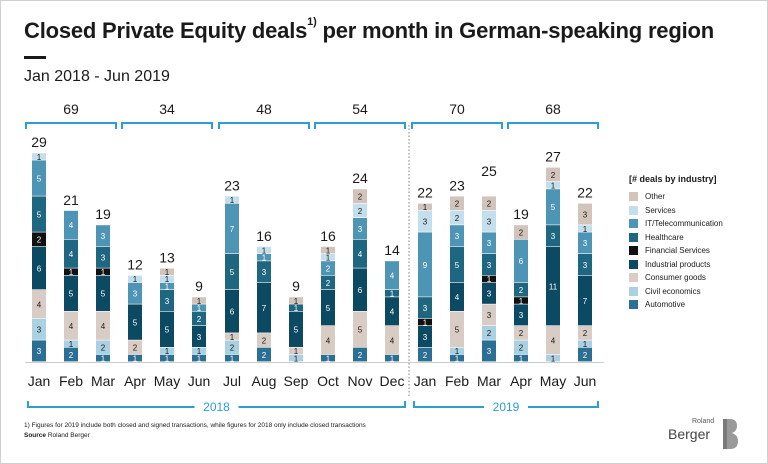 The width and height of the screenshot is (768, 464). Describe the element at coordinates (694, 197) in the screenshot. I see `legend-item: Other` at that location.